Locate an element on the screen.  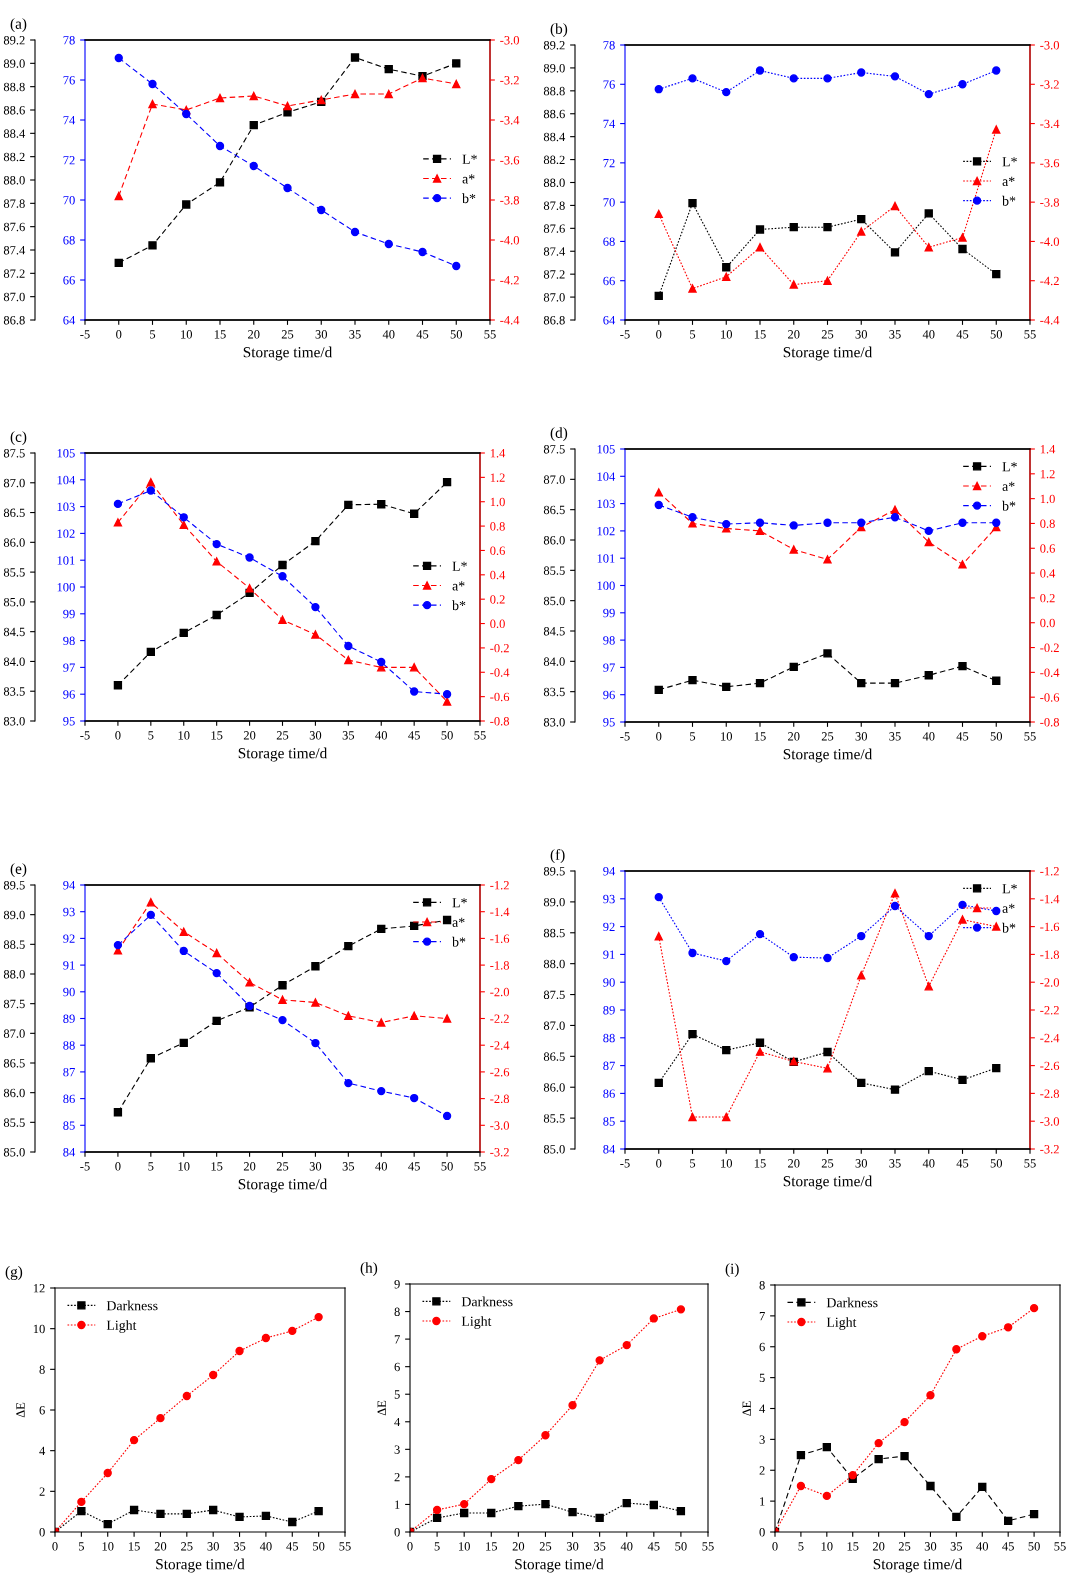
x-tick-label: 35 is located at coordinates (895, 1163).